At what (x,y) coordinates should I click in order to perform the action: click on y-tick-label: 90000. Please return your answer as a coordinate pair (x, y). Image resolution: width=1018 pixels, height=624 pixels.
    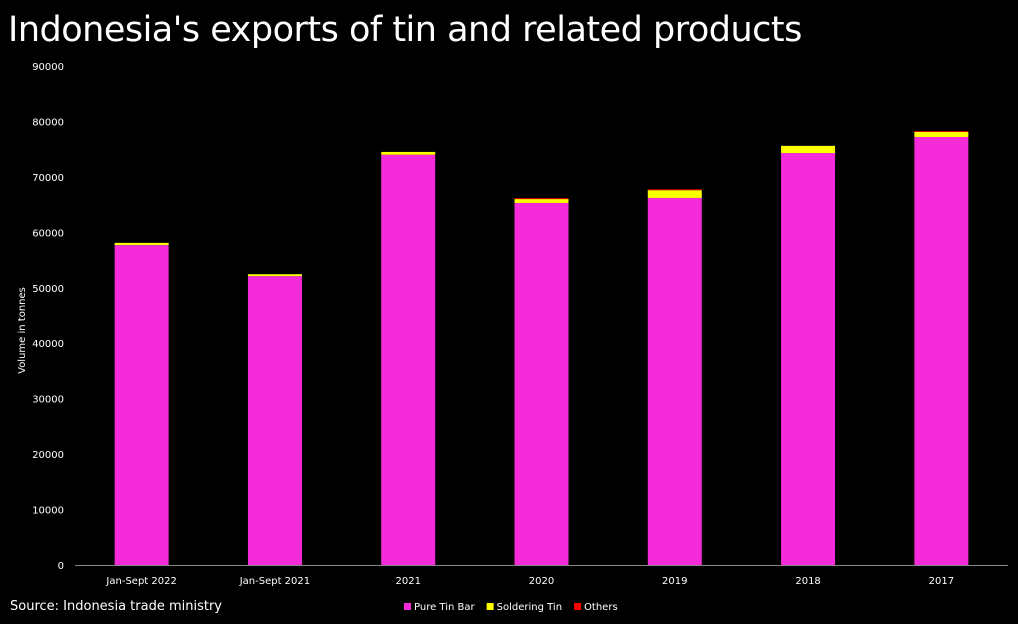
    Looking at the image, I should click on (48, 67).